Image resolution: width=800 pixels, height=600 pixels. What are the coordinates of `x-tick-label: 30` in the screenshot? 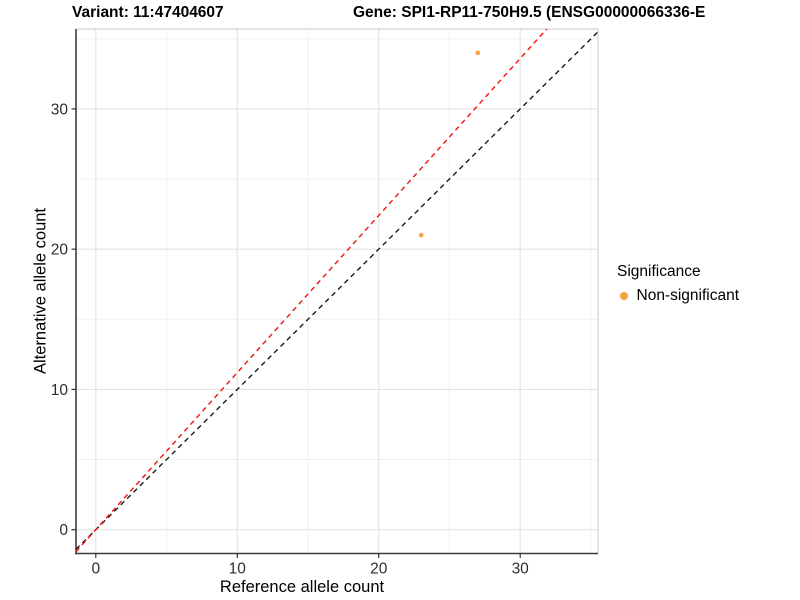 It's located at (521, 569).